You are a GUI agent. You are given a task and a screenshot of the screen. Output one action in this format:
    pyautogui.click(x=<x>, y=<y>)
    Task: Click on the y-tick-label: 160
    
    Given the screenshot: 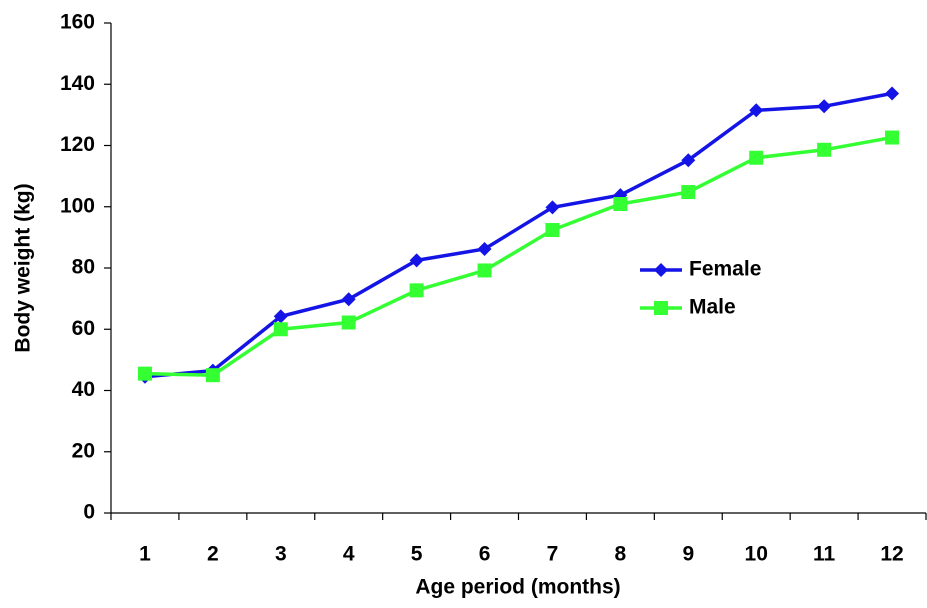 What is the action you would take?
    pyautogui.click(x=77, y=22)
    